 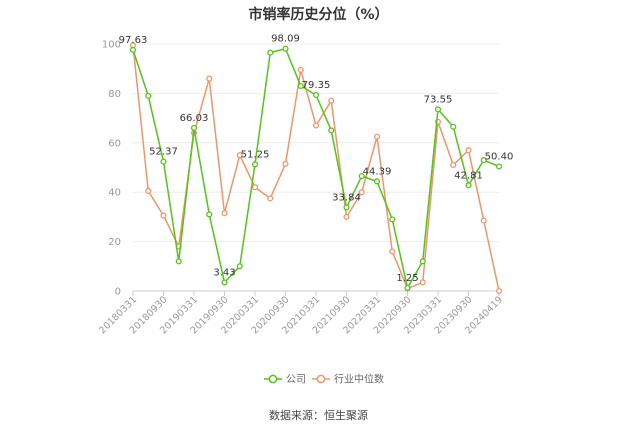 I want to click on legend: 公司 行业中位数, so click(x=324, y=379).